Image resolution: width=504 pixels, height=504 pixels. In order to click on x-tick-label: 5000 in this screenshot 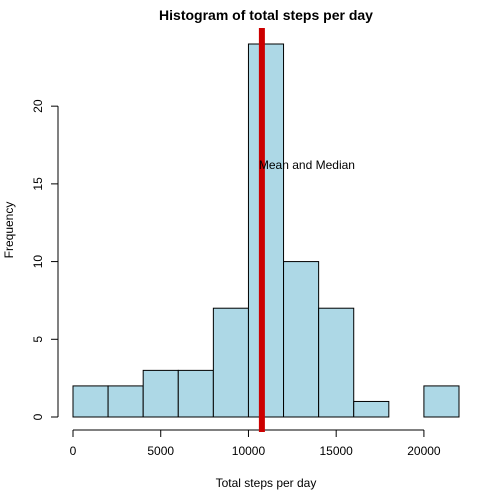, I will do `click(160, 451)`.